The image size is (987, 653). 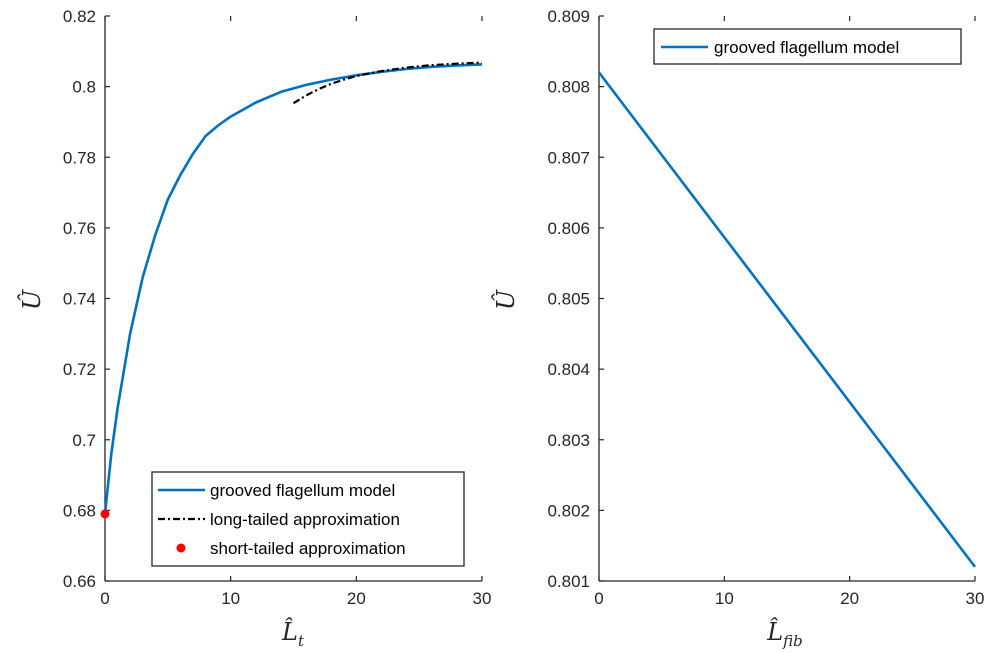 What do you see at coordinates (568, 157) in the screenshot?
I see `right-y-tick-label: 0.807` at bounding box center [568, 157].